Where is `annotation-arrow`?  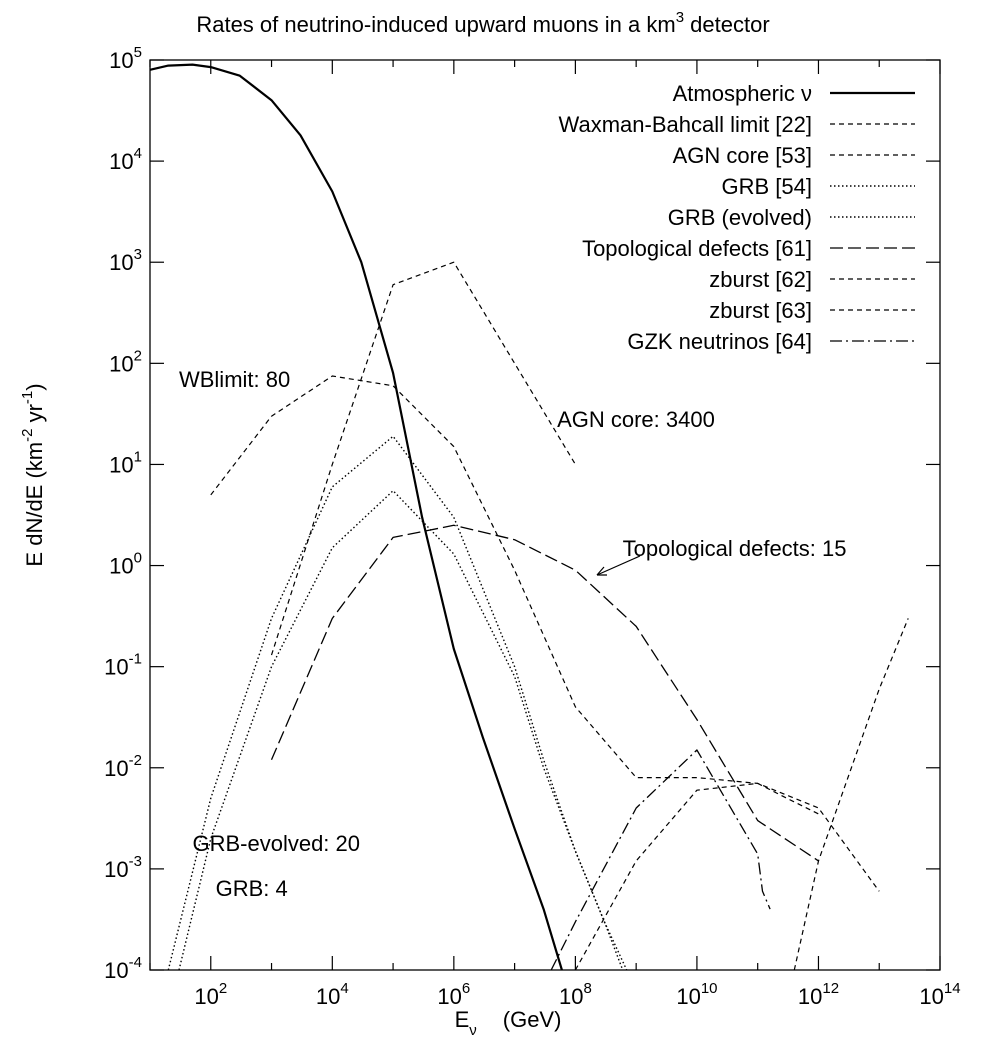 annotation-arrow is located at coordinates (618, 565).